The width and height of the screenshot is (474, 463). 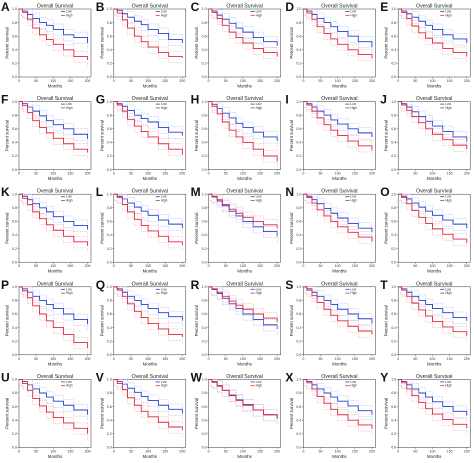 What do you see at coordinates (148, 25) in the screenshot?
I see `survival-curve-low` at bounding box center [148, 25].